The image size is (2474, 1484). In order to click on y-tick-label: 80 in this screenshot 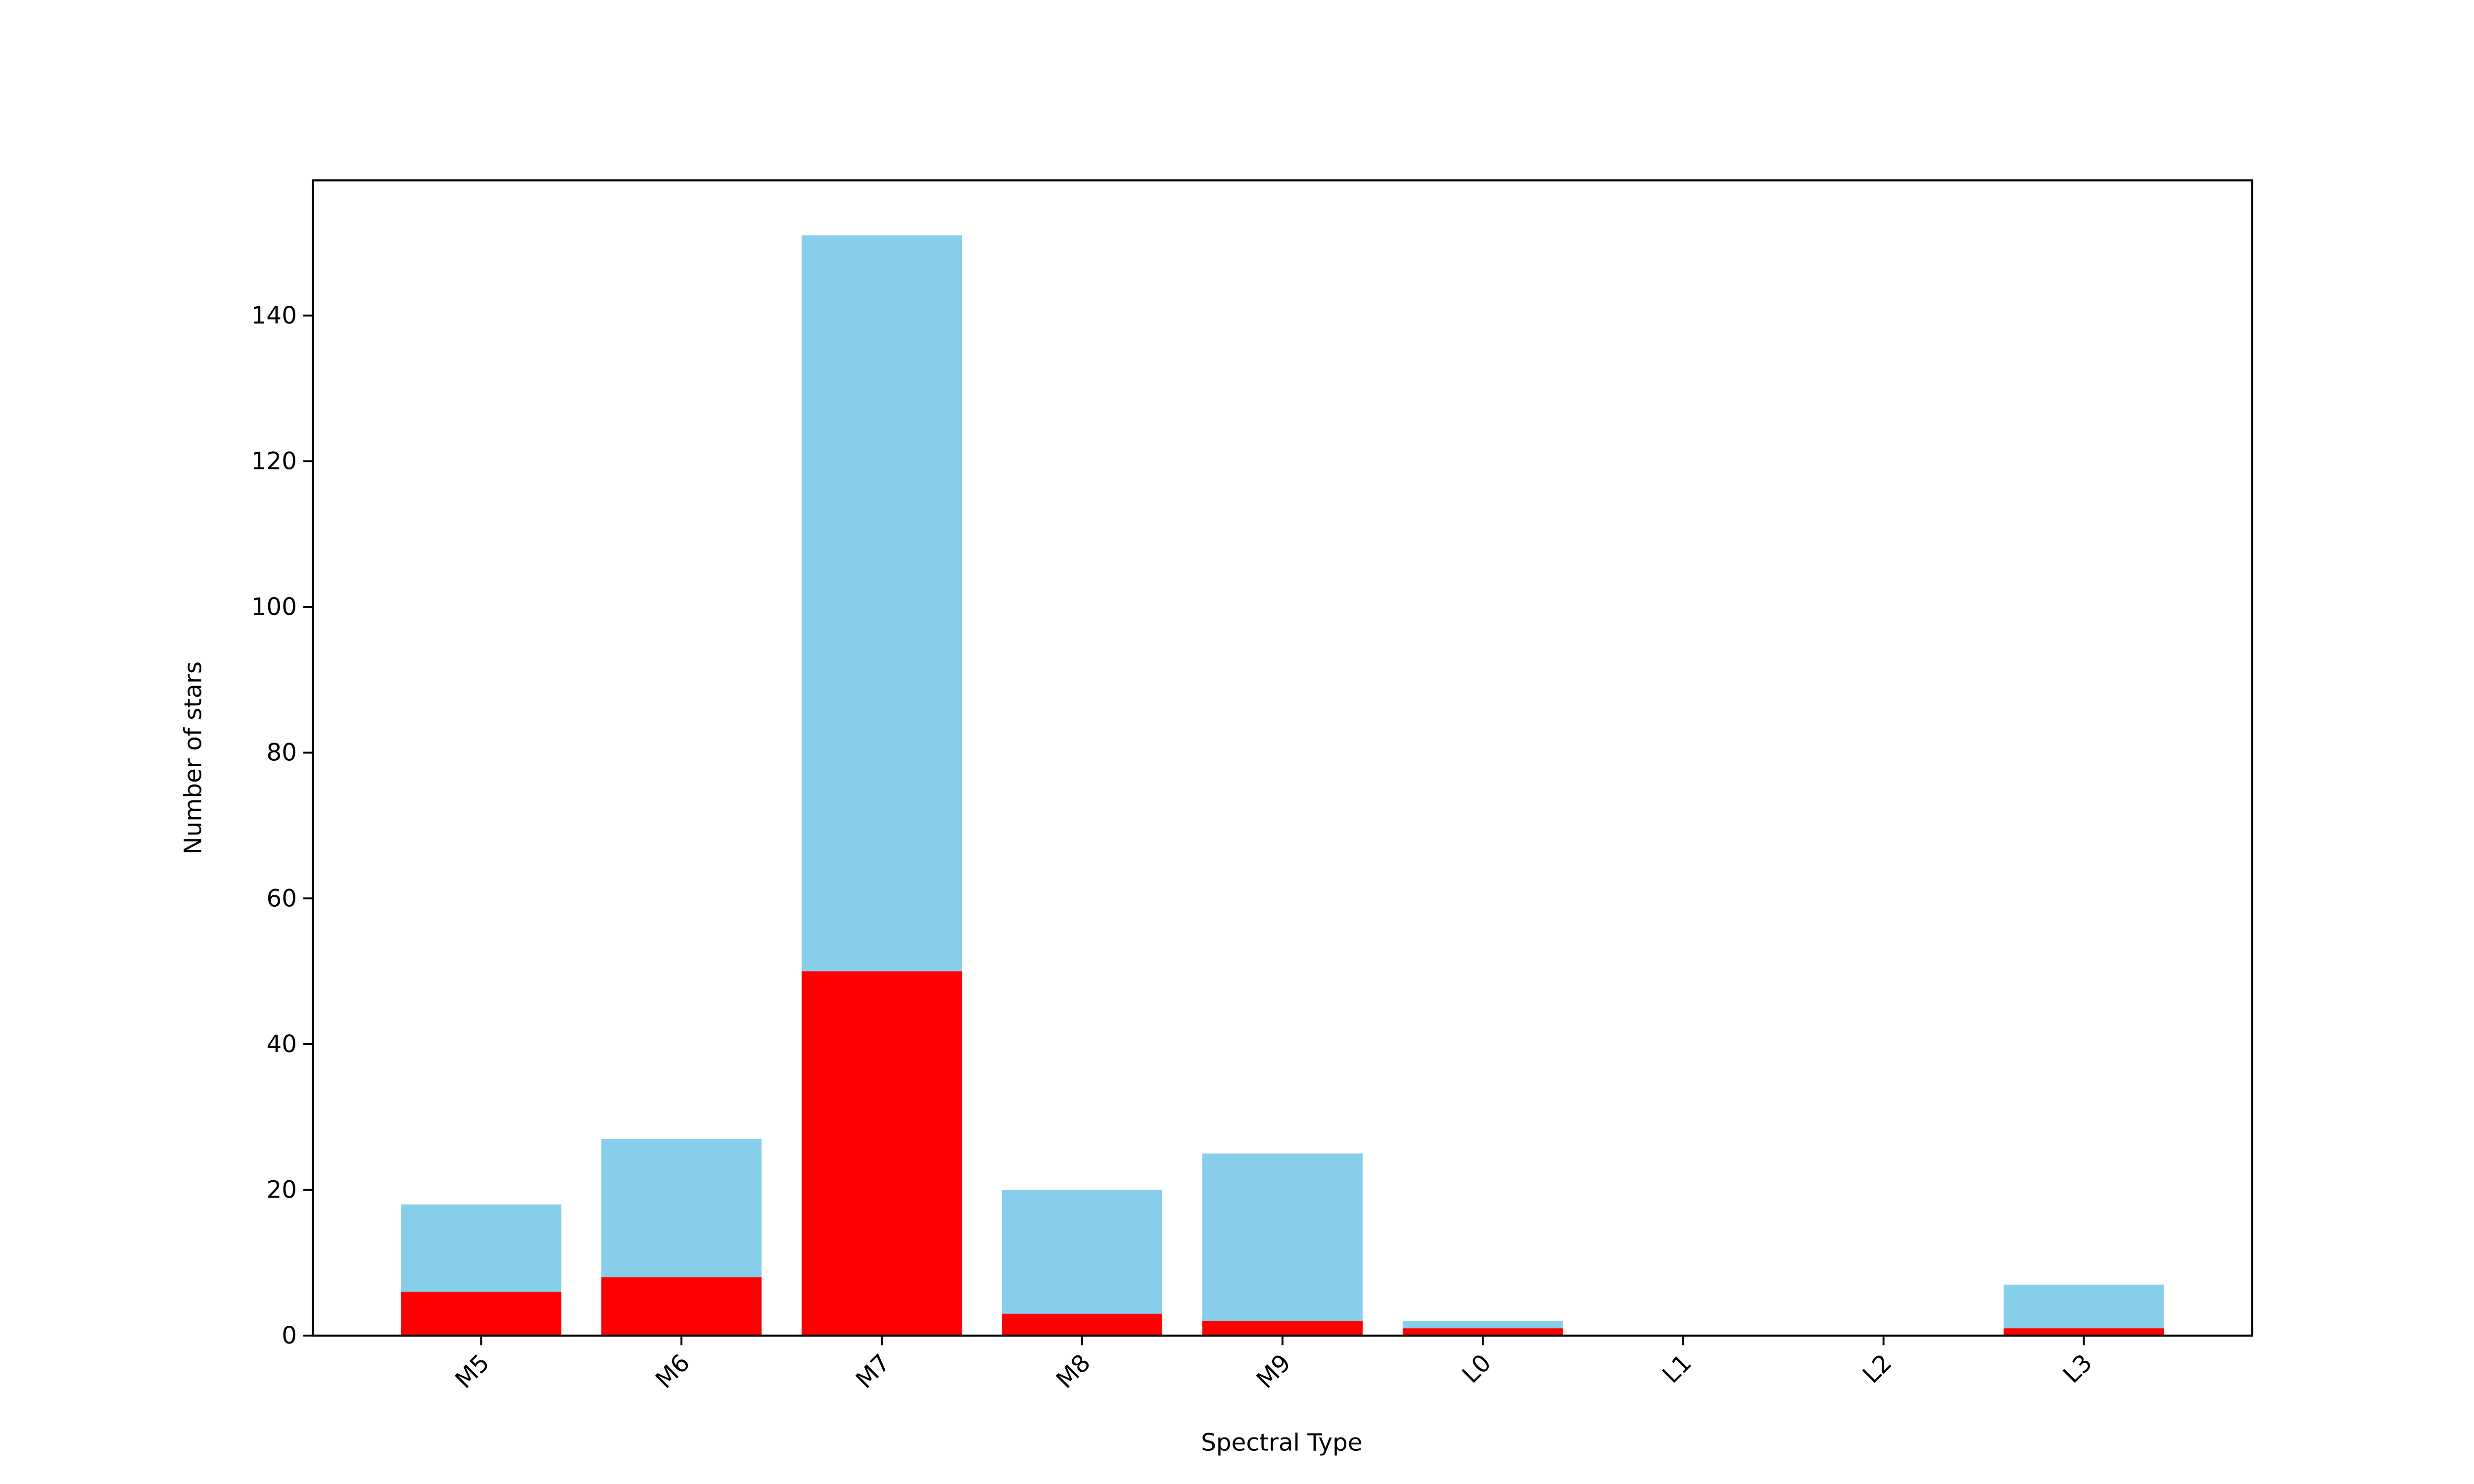, I will do `click(282, 753)`.